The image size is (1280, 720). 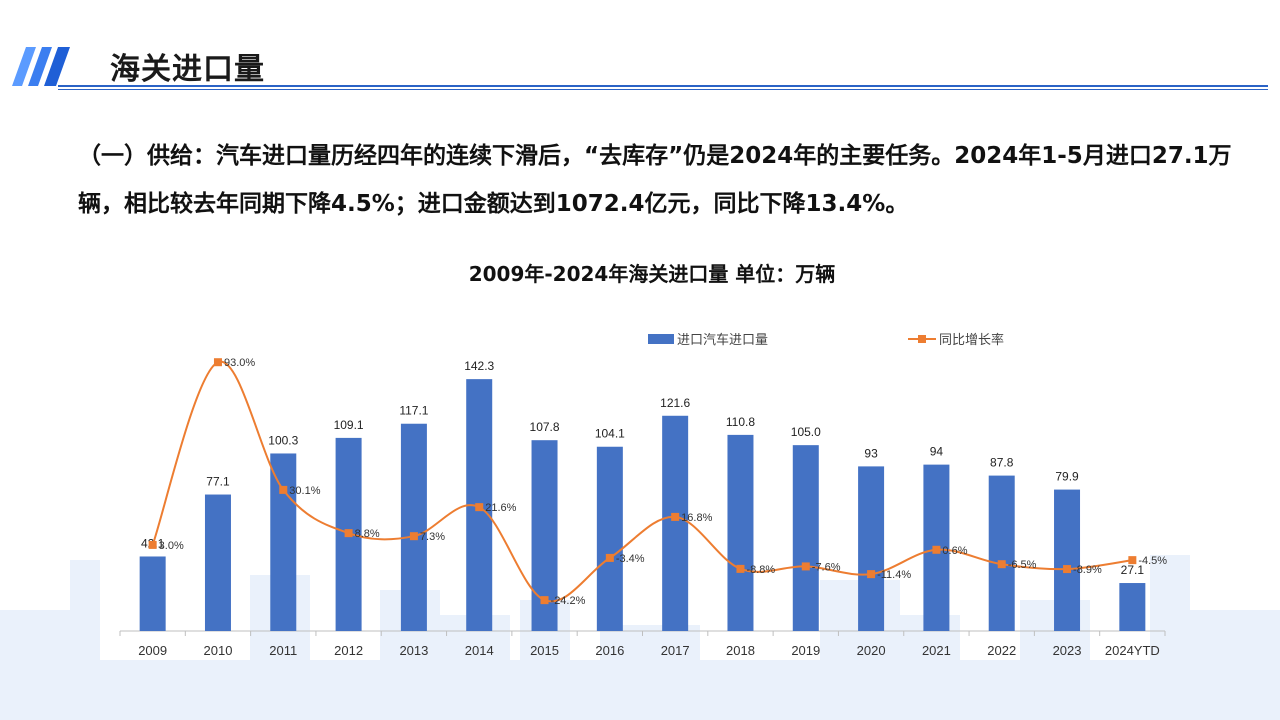 What do you see at coordinates (283, 542) in the screenshot?
I see `bar-2011` at bounding box center [283, 542].